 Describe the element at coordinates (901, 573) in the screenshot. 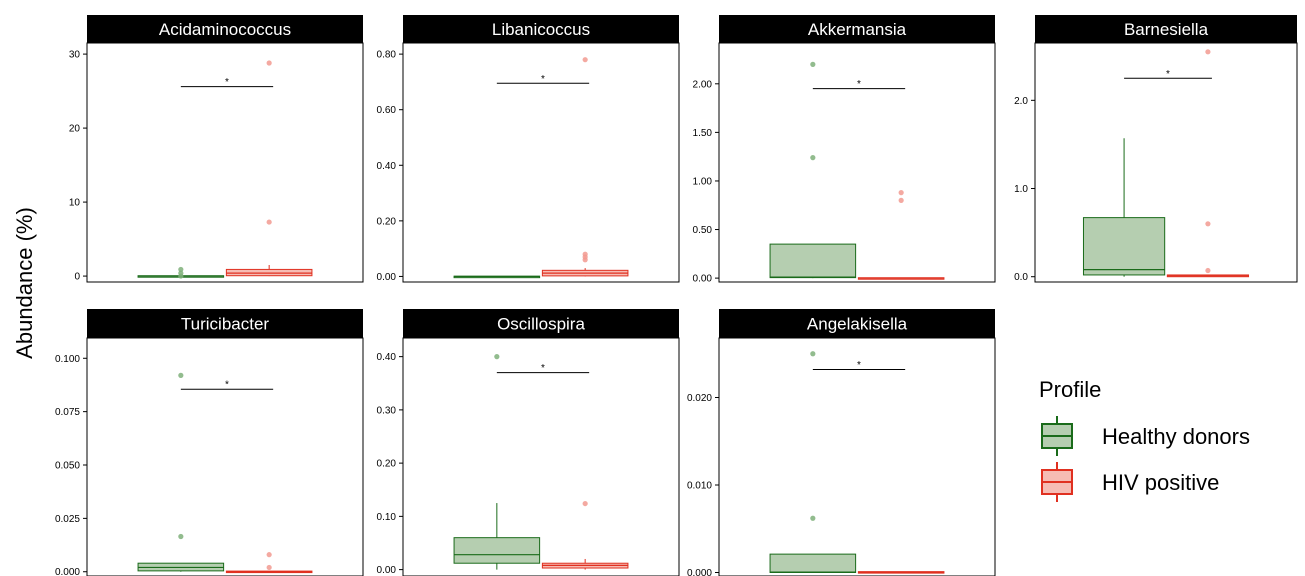

I see `box-hiv-positive` at that location.